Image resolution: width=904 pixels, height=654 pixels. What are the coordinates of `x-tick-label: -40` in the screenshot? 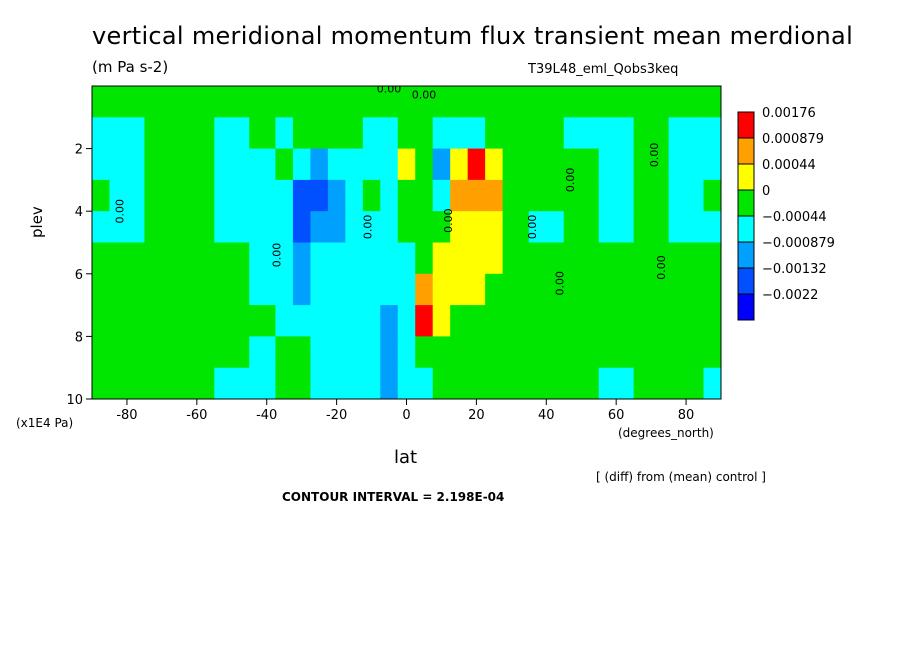 It's located at (266, 415).